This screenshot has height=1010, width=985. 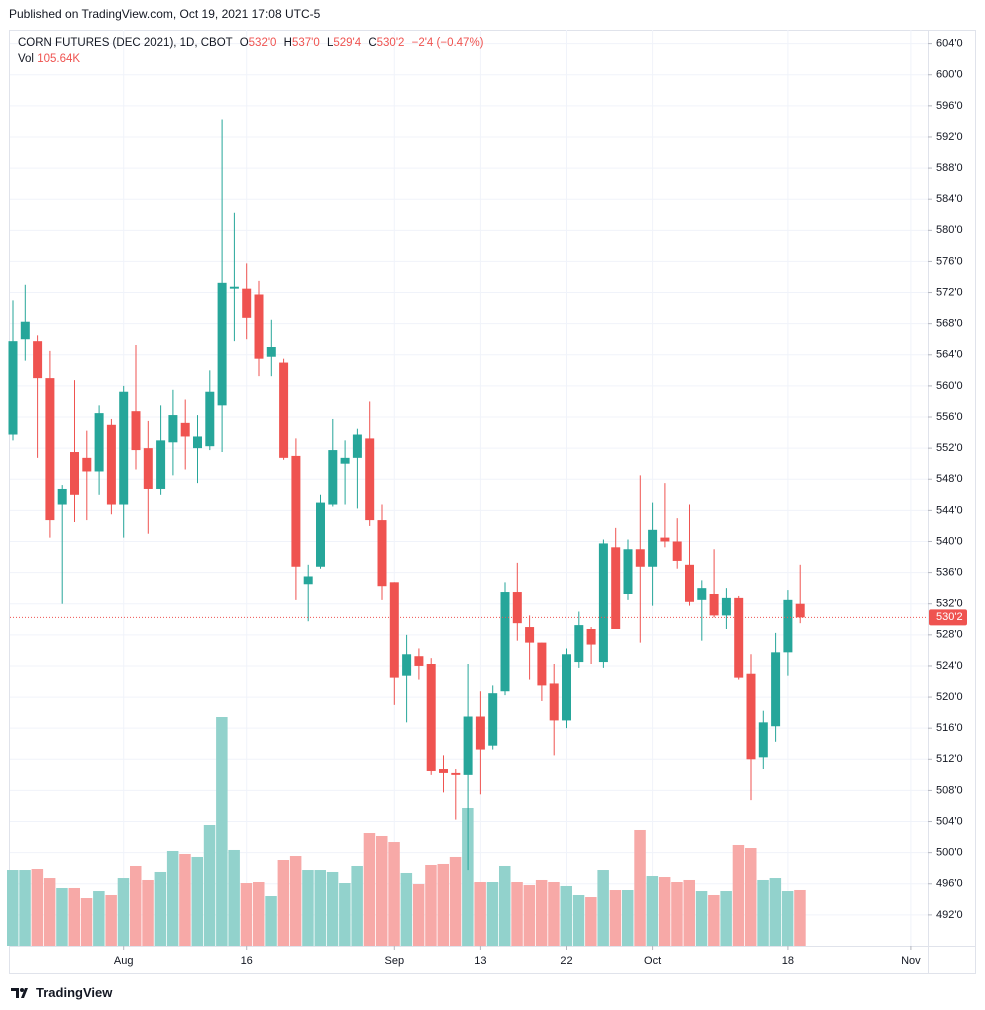 I want to click on last-price-box, so click(x=948, y=617).